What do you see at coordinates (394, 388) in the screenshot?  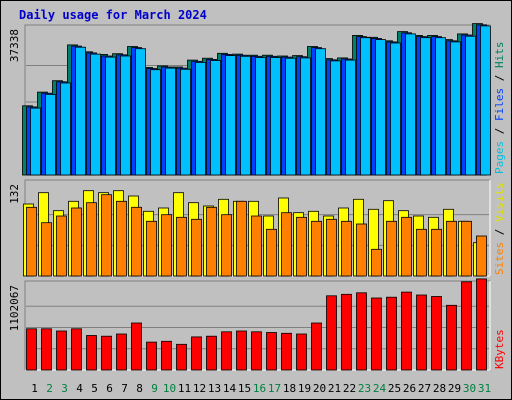 I see `x-tick-label: 25` at bounding box center [394, 388].